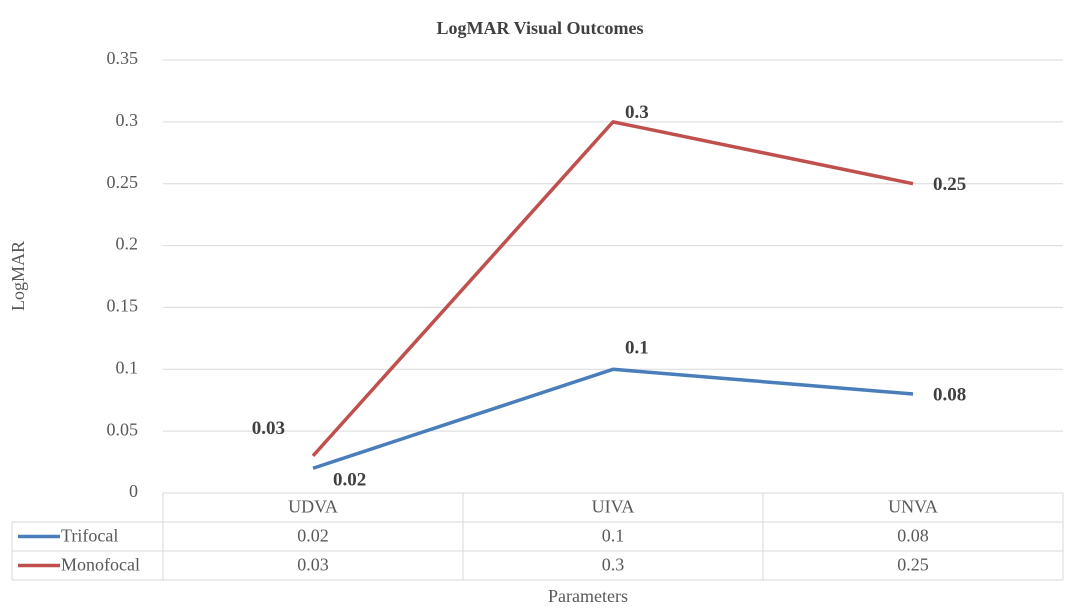 The height and width of the screenshot is (608, 1067). What do you see at coordinates (613, 507) in the screenshot?
I see `x-tick-label: UIVA` at bounding box center [613, 507].